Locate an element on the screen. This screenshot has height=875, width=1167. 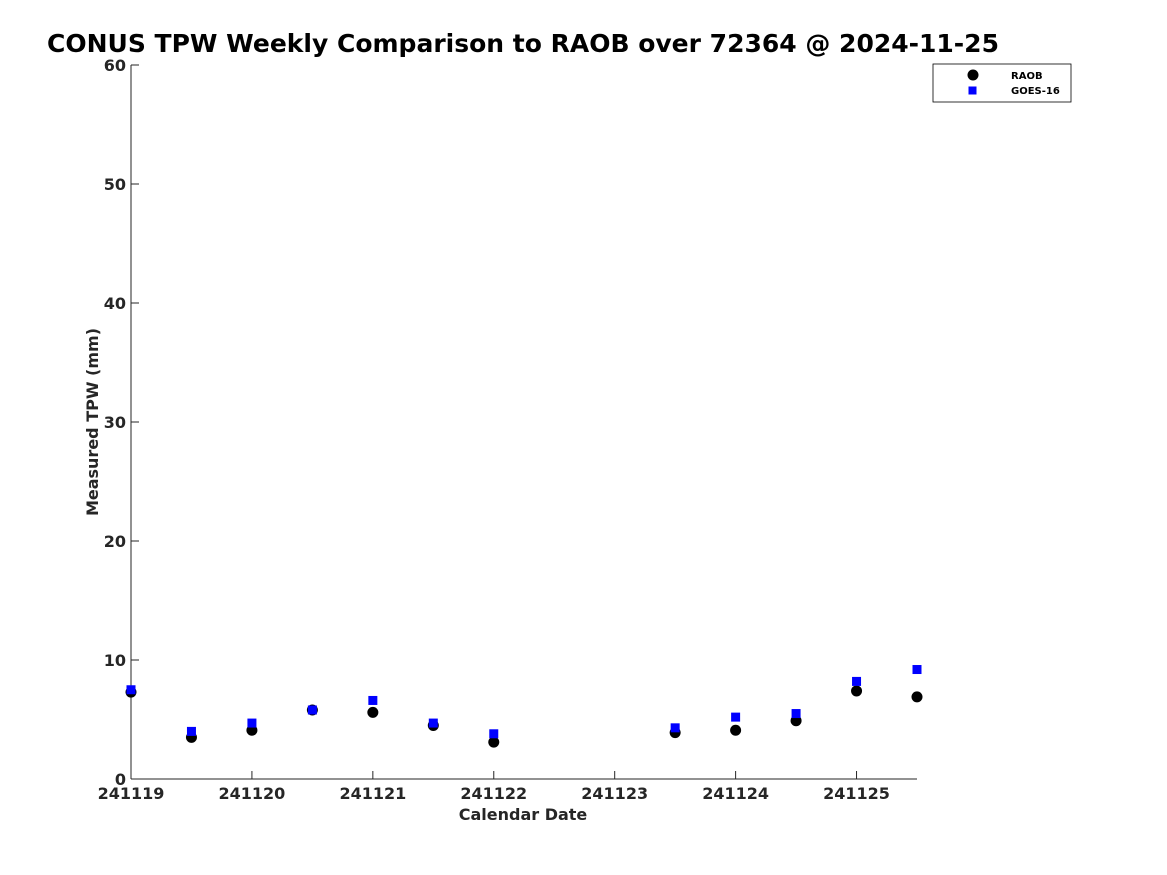
y-tick-label: 30 is located at coordinates (115, 422).